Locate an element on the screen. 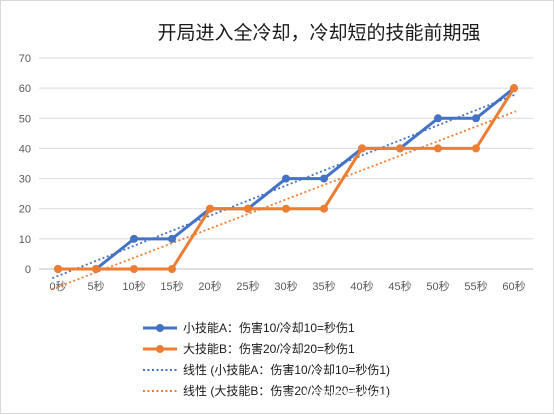 This screenshot has width=554, height=415. x-tick-label: 15秒 is located at coordinates (171, 286).